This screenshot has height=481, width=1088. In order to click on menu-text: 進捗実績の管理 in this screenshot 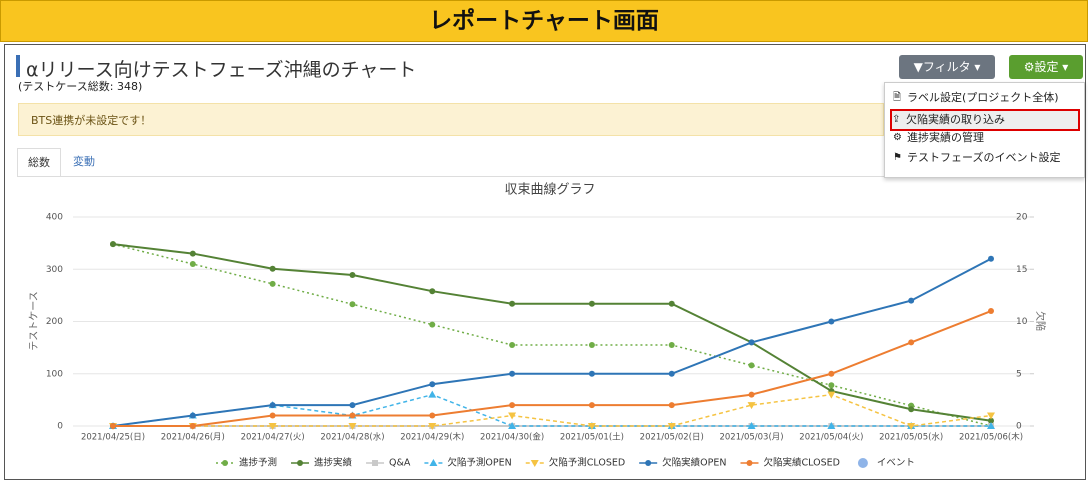, I will do `click(945, 137)`.